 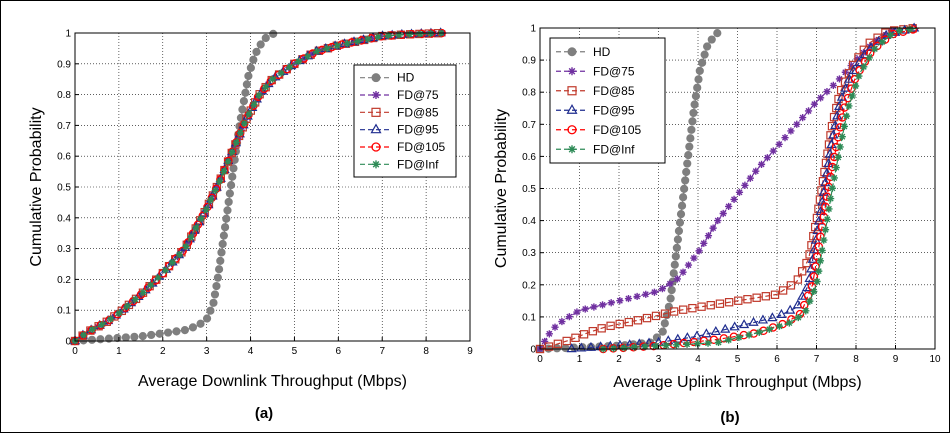 What do you see at coordinates (382, 351) in the screenshot?
I see `x-tick-label: 7` at bounding box center [382, 351].